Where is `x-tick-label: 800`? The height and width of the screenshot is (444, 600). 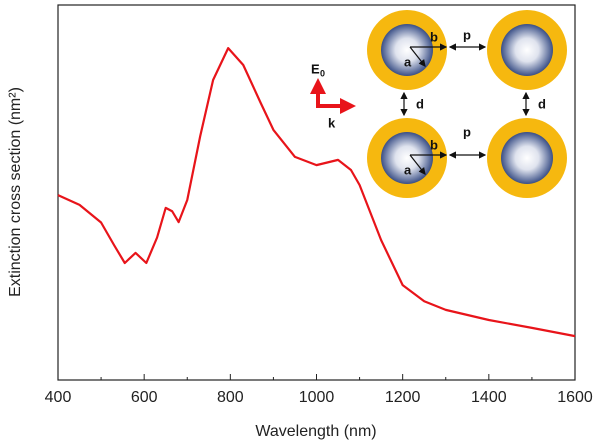
x-tick-label: 800 is located at coordinates (230, 397).